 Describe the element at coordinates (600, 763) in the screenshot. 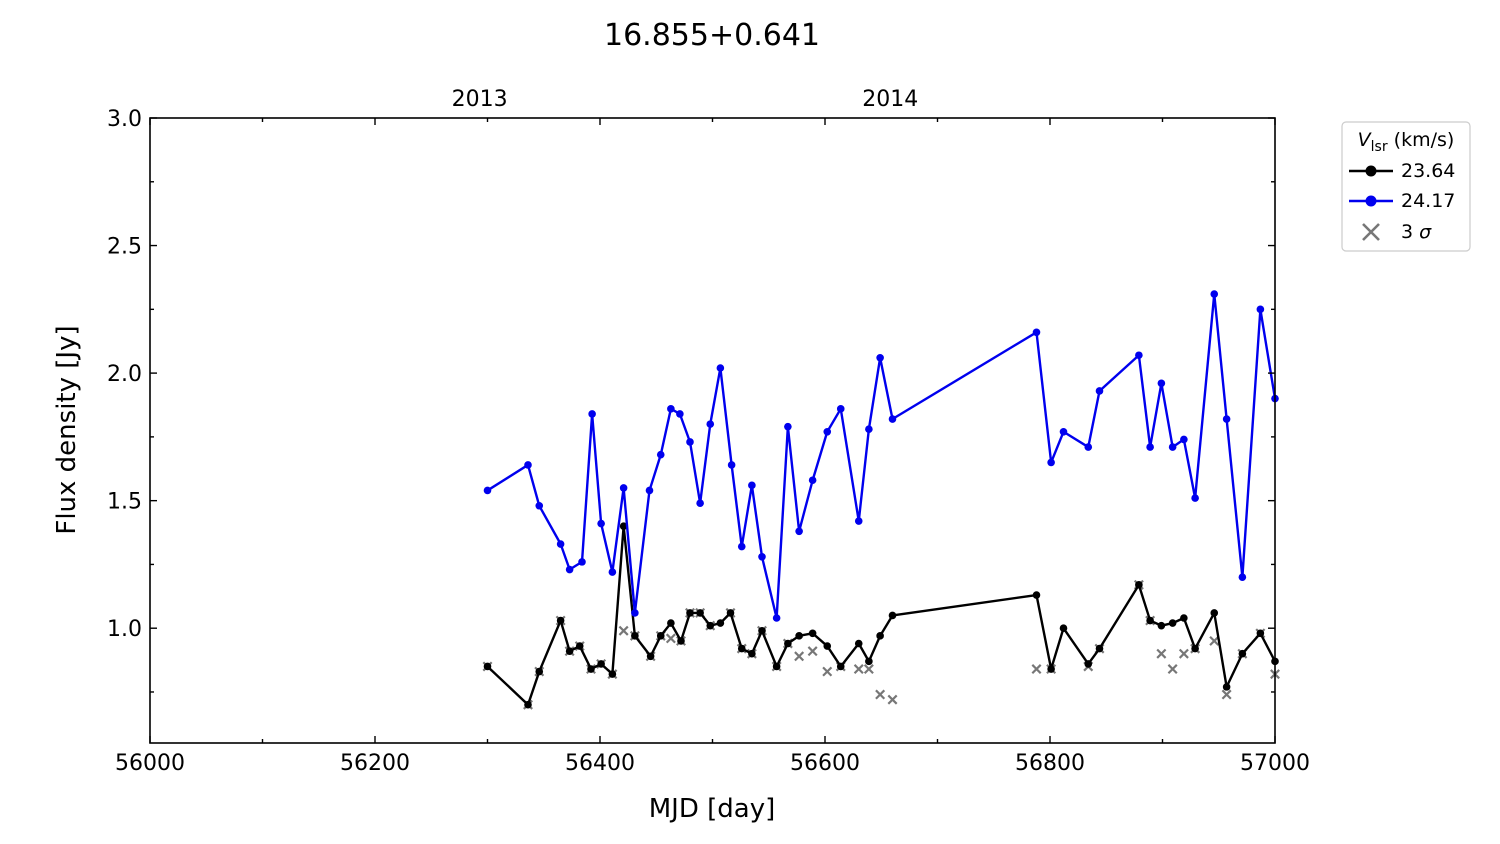

I see `x-tick-label-56400: 56400` at that location.